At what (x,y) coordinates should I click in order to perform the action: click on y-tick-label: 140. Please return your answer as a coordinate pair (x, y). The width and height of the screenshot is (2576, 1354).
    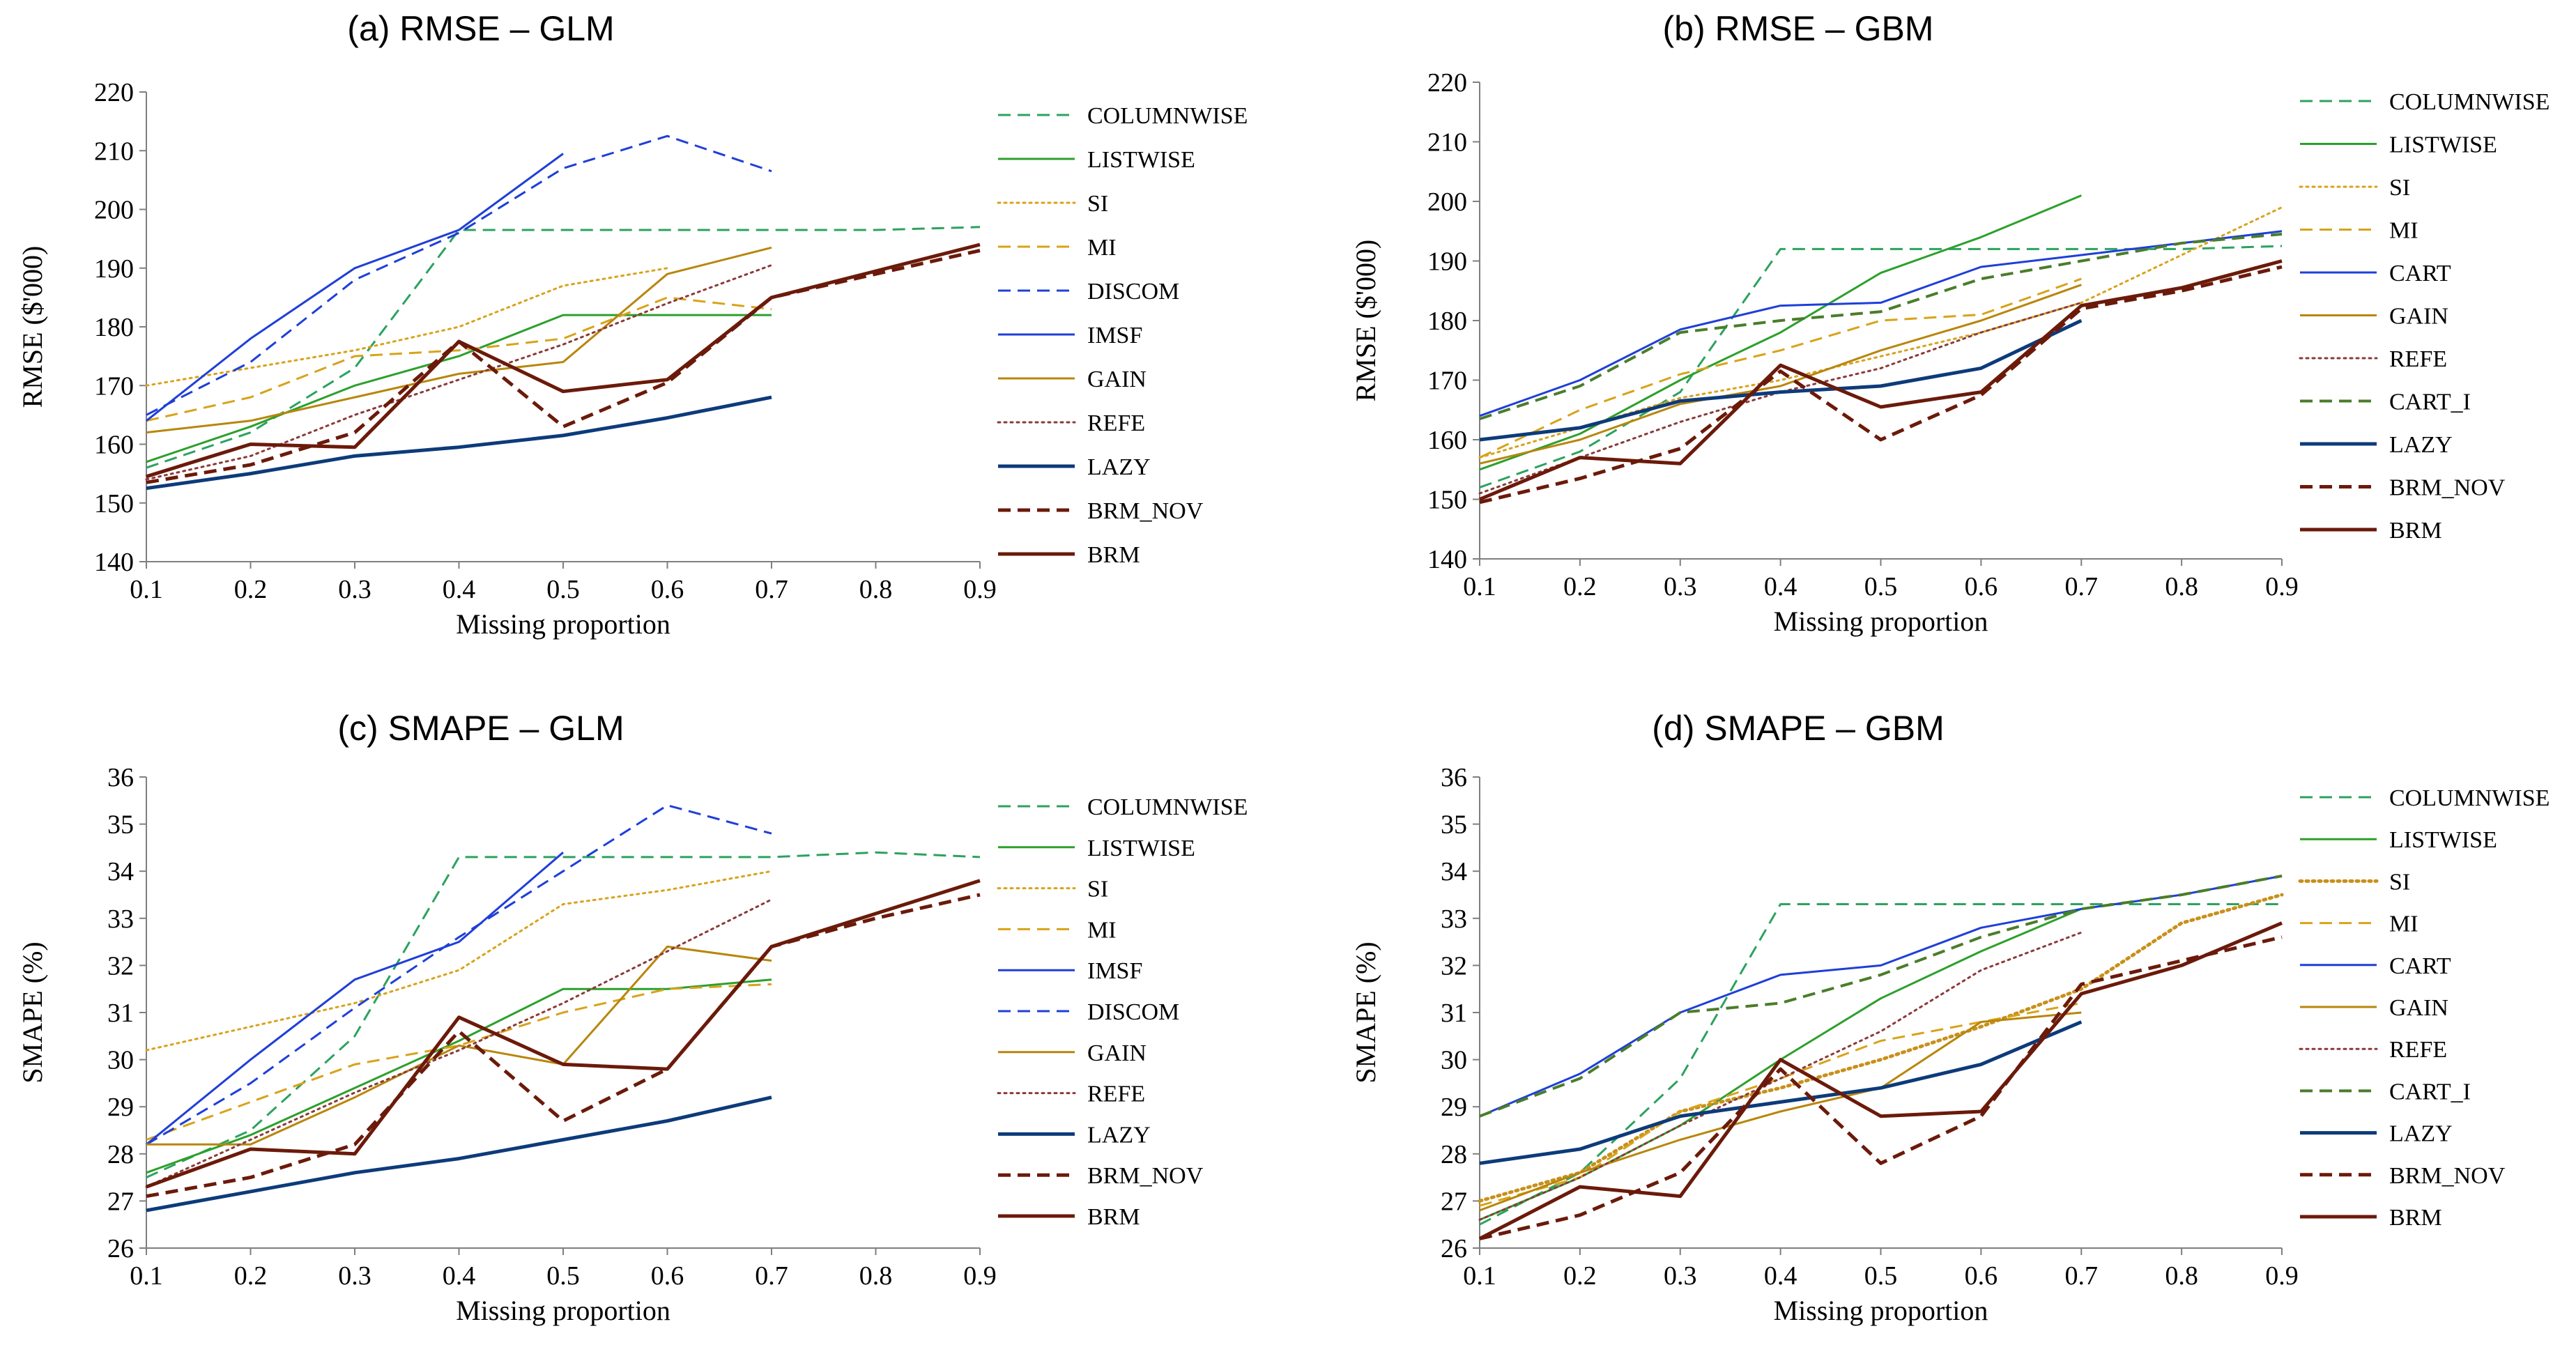
    Looking at the image, I should click on (114, 562).